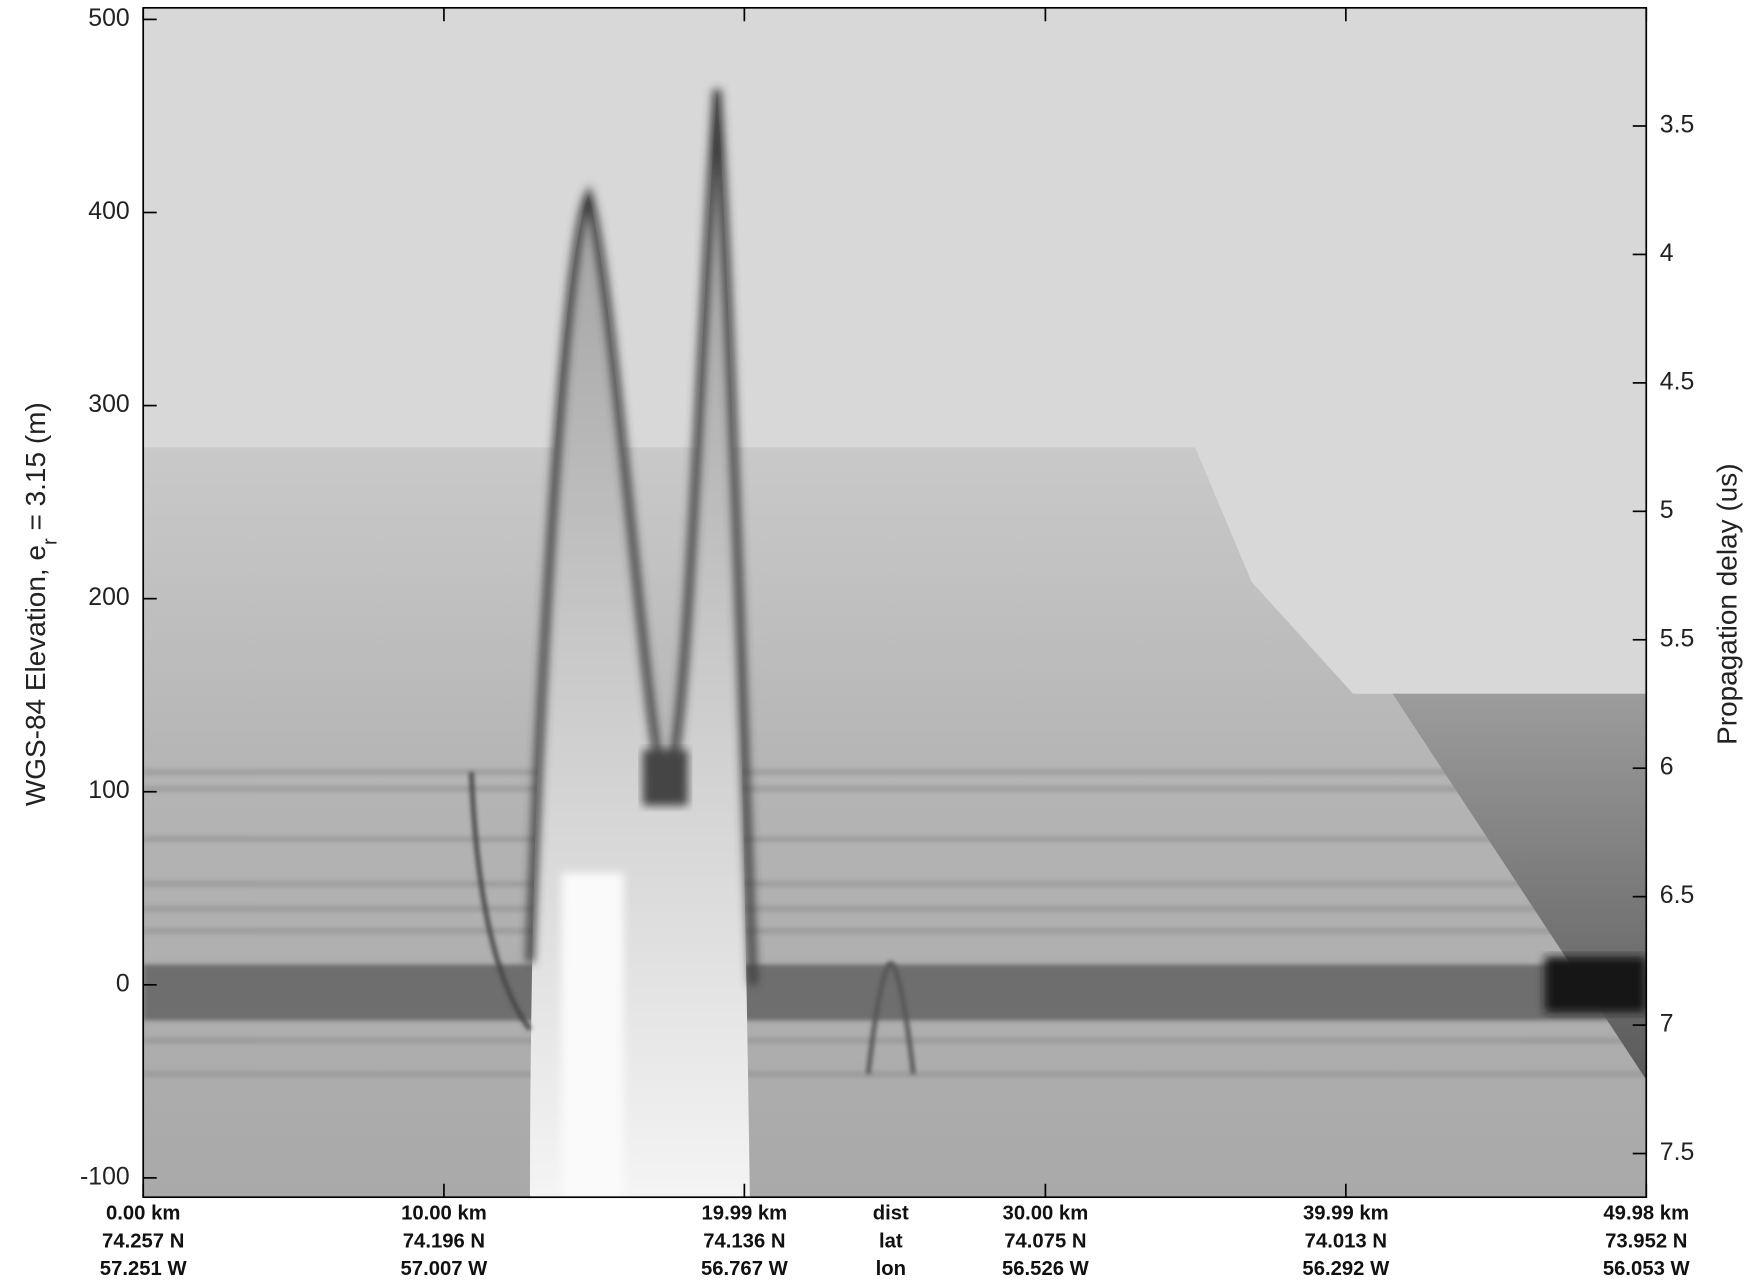  Describe the element at coordinates (143, 1213) in the screenshot. I see `x-tick-label: 0.00 km` at that location.